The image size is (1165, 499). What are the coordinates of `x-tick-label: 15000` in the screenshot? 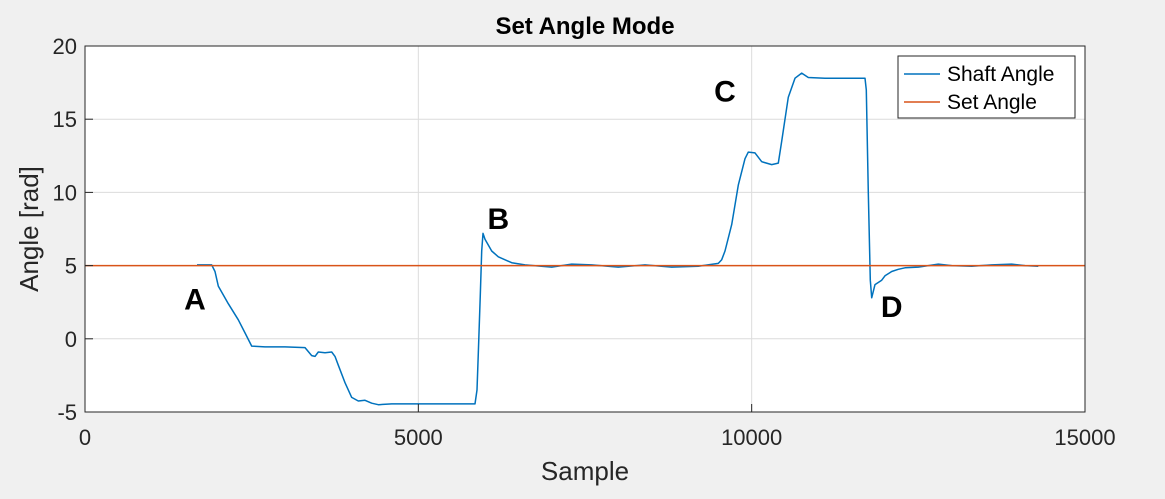 It's located at (1084, 437).